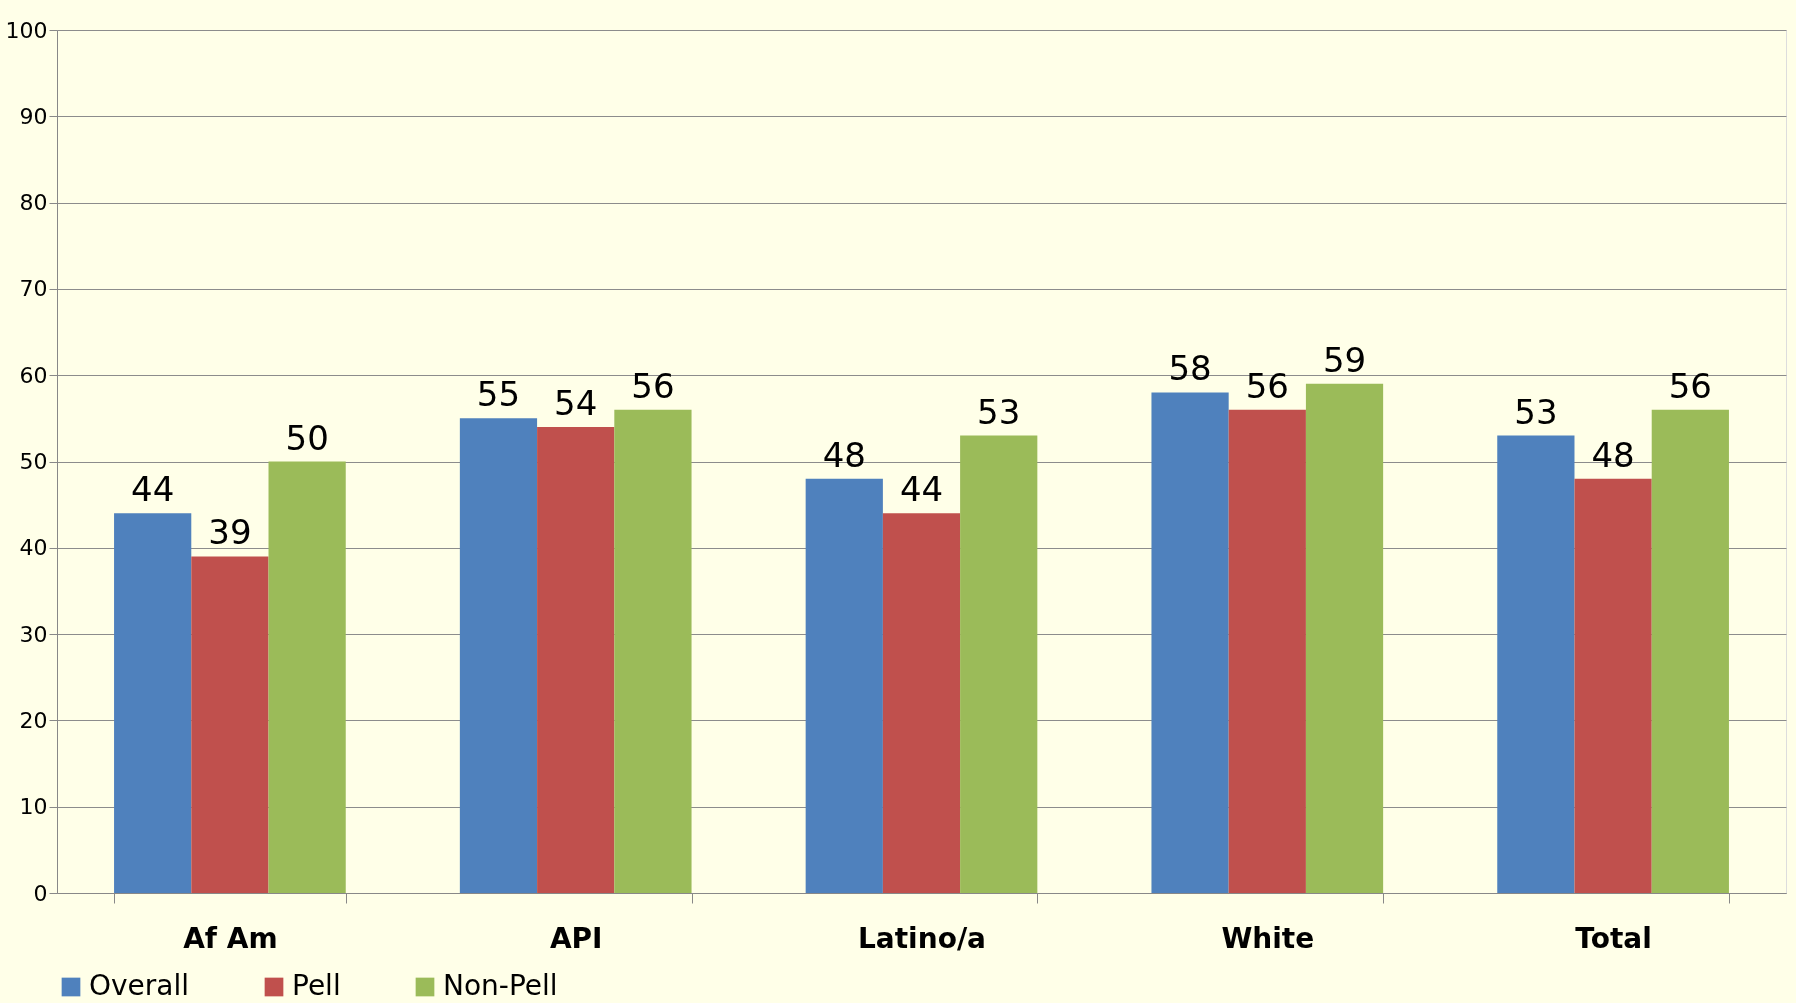  Describe the element at coordinates (33, 634) in the screenshot. I see `y-tick-label: 30` at that location.